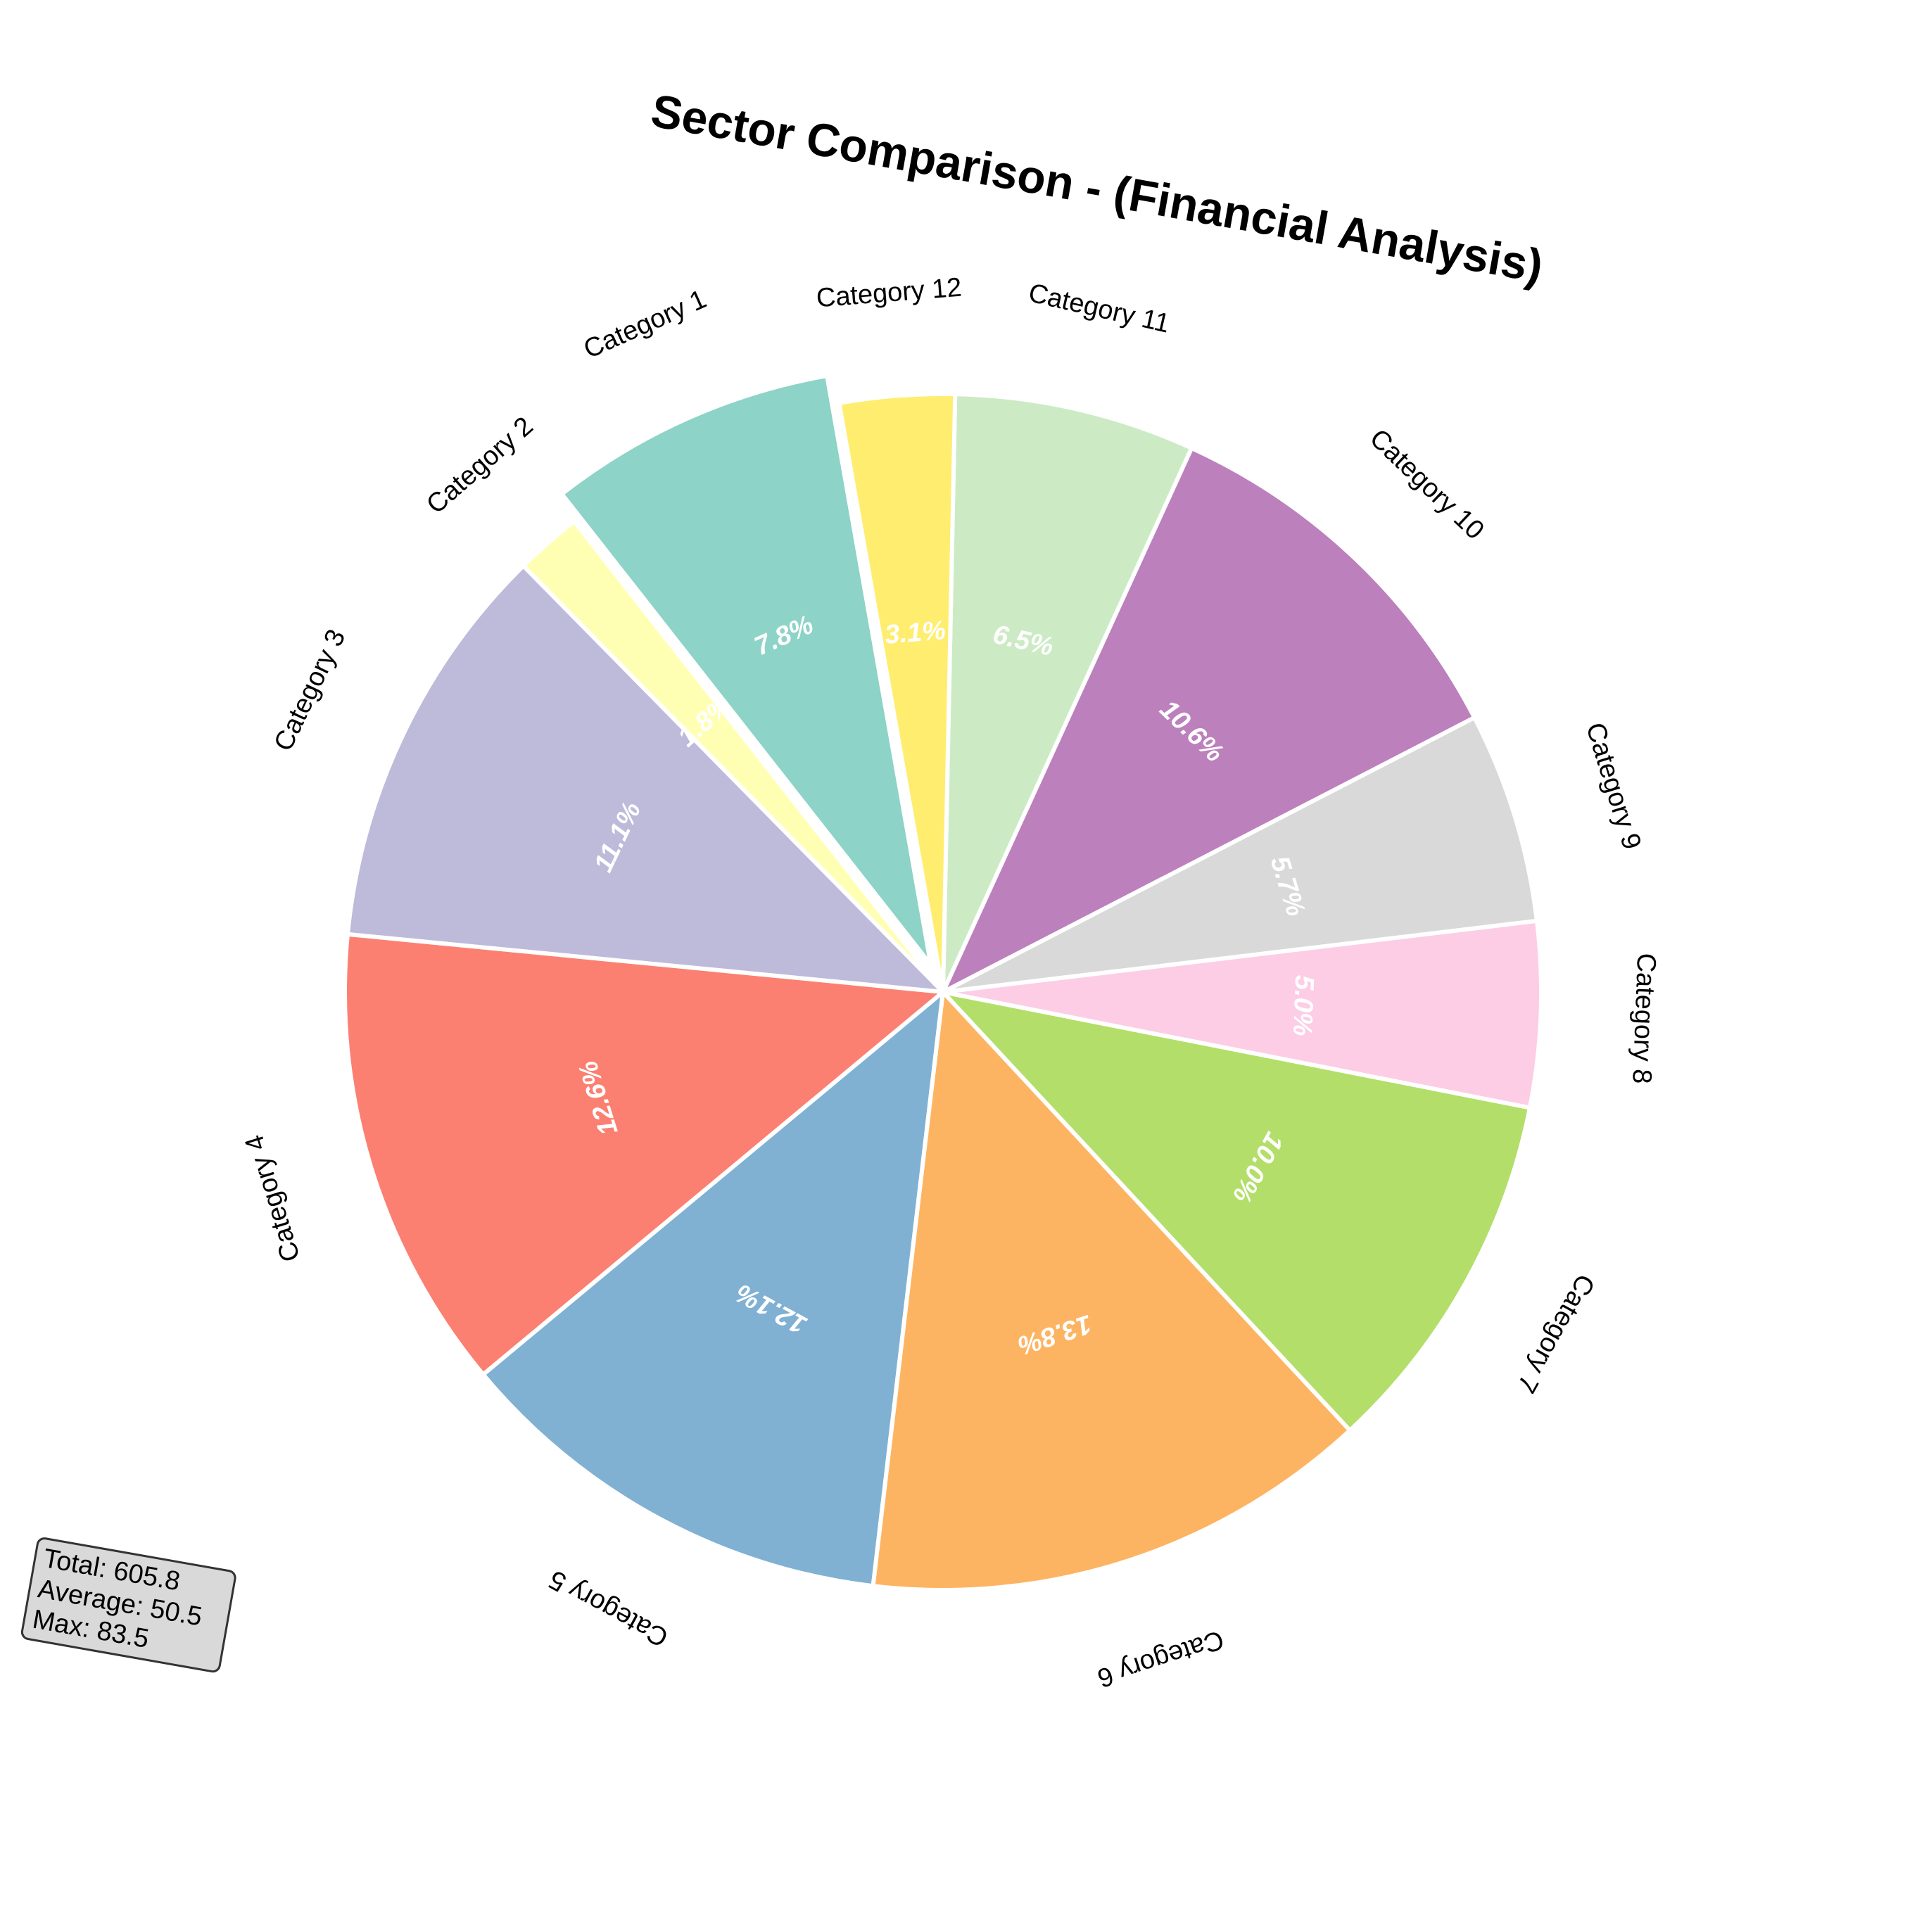 The image size is (1905, 1932). I want to click on category-label-12: Category 12, so click(889, 293).